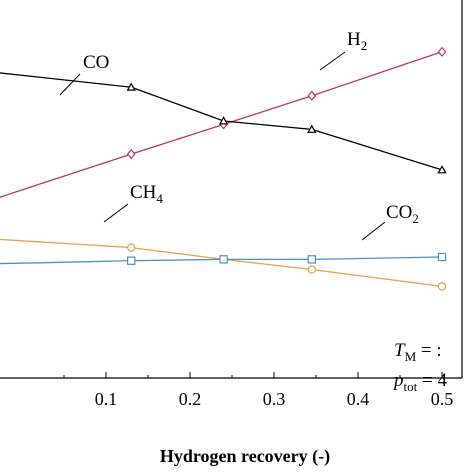 The width and height of the screenshot is (474, 474). I want to click on annotation-1: ptot = 4, so click(419, 382).